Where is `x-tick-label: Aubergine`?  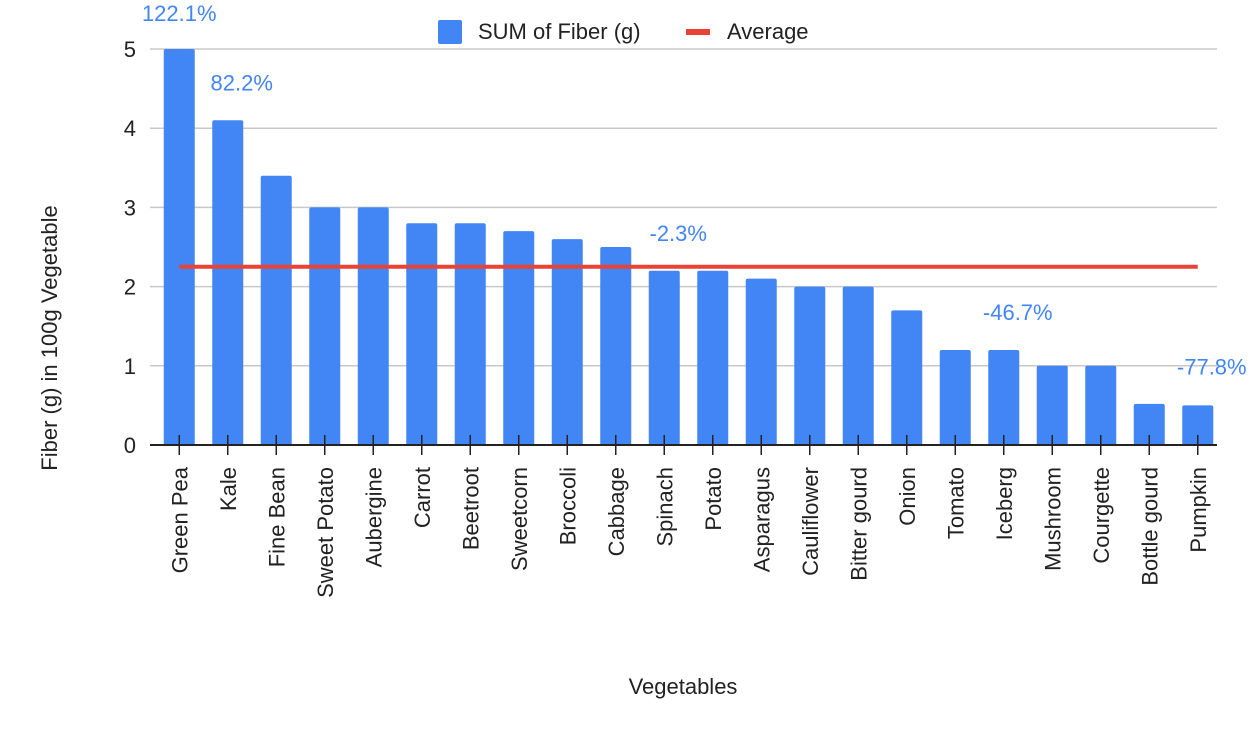 x-tick-label: Aubergine is located at coordinates (373, 517).